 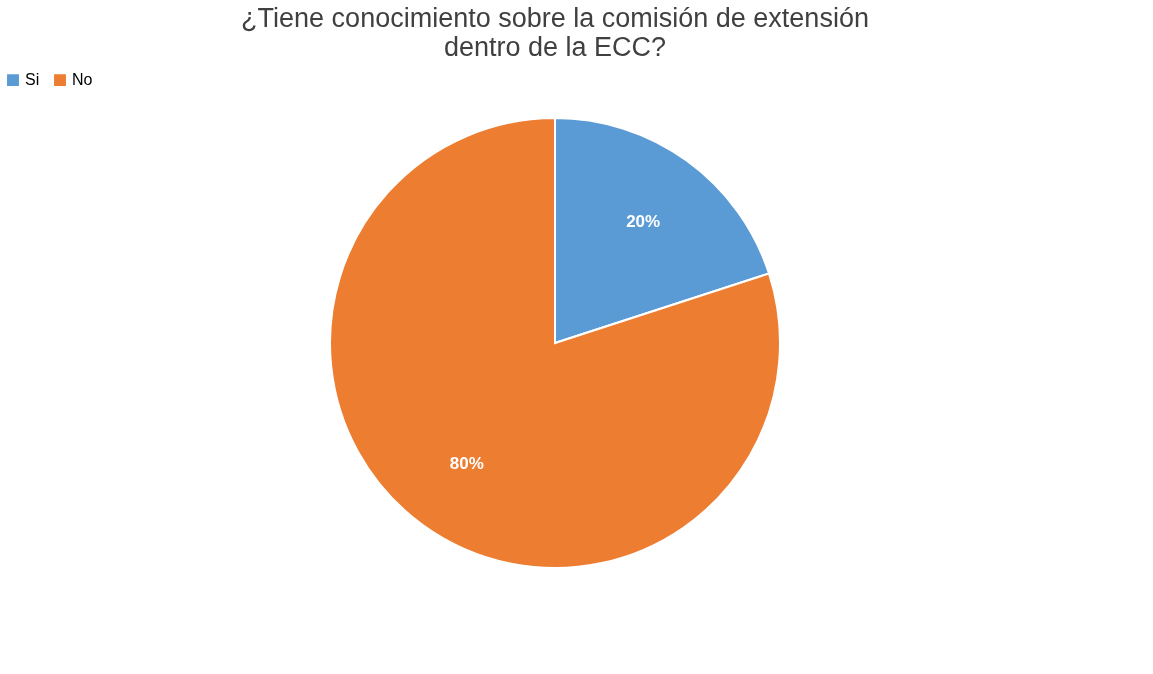 What do you see at coordinates (555, 32) in the screenshot?
I see `chart-title: ¿Tiene conocimiento sobre la comisión de extensión dentro de la ECC?` at bounding box center [555, 32].